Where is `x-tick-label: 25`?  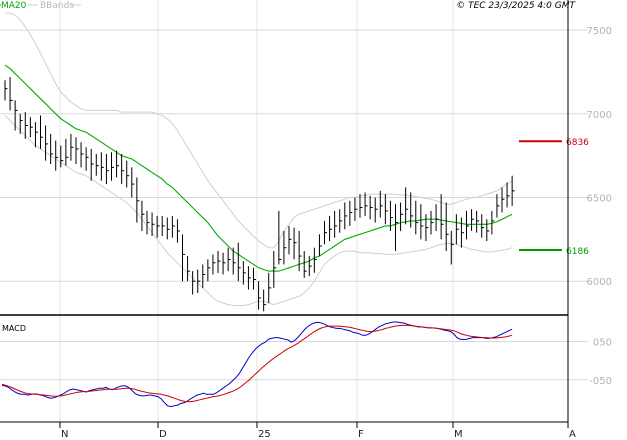
x-tick-label: 25 is located at coordinates (264, 434).